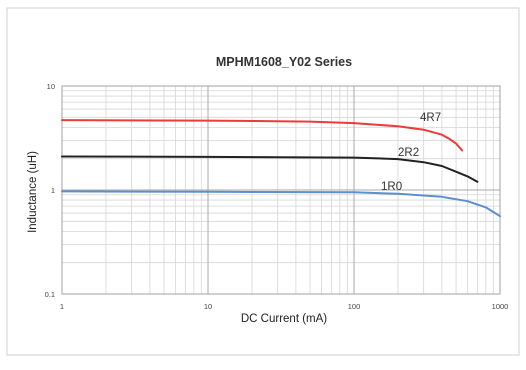  I want to click on x-tick-label: 1, so click(62, 306).